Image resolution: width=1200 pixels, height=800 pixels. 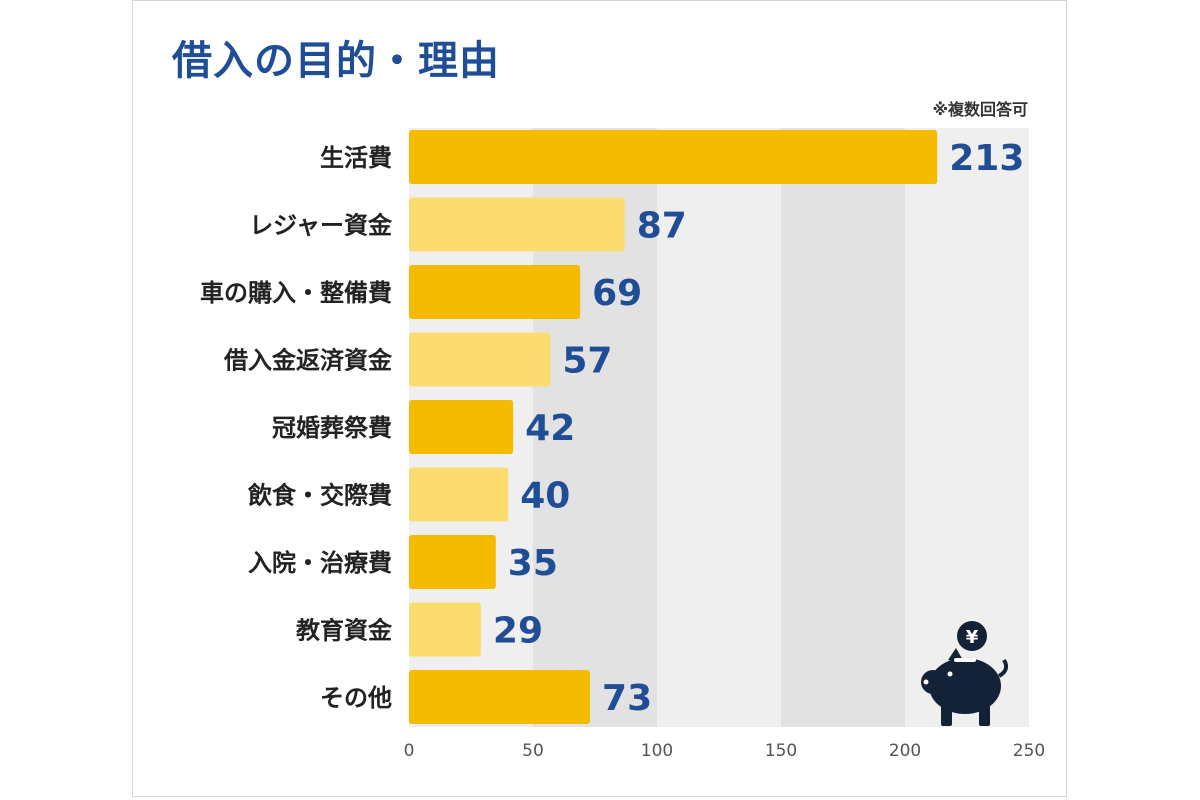 I want to click on value-label: 73, so click(x=627, y=698).